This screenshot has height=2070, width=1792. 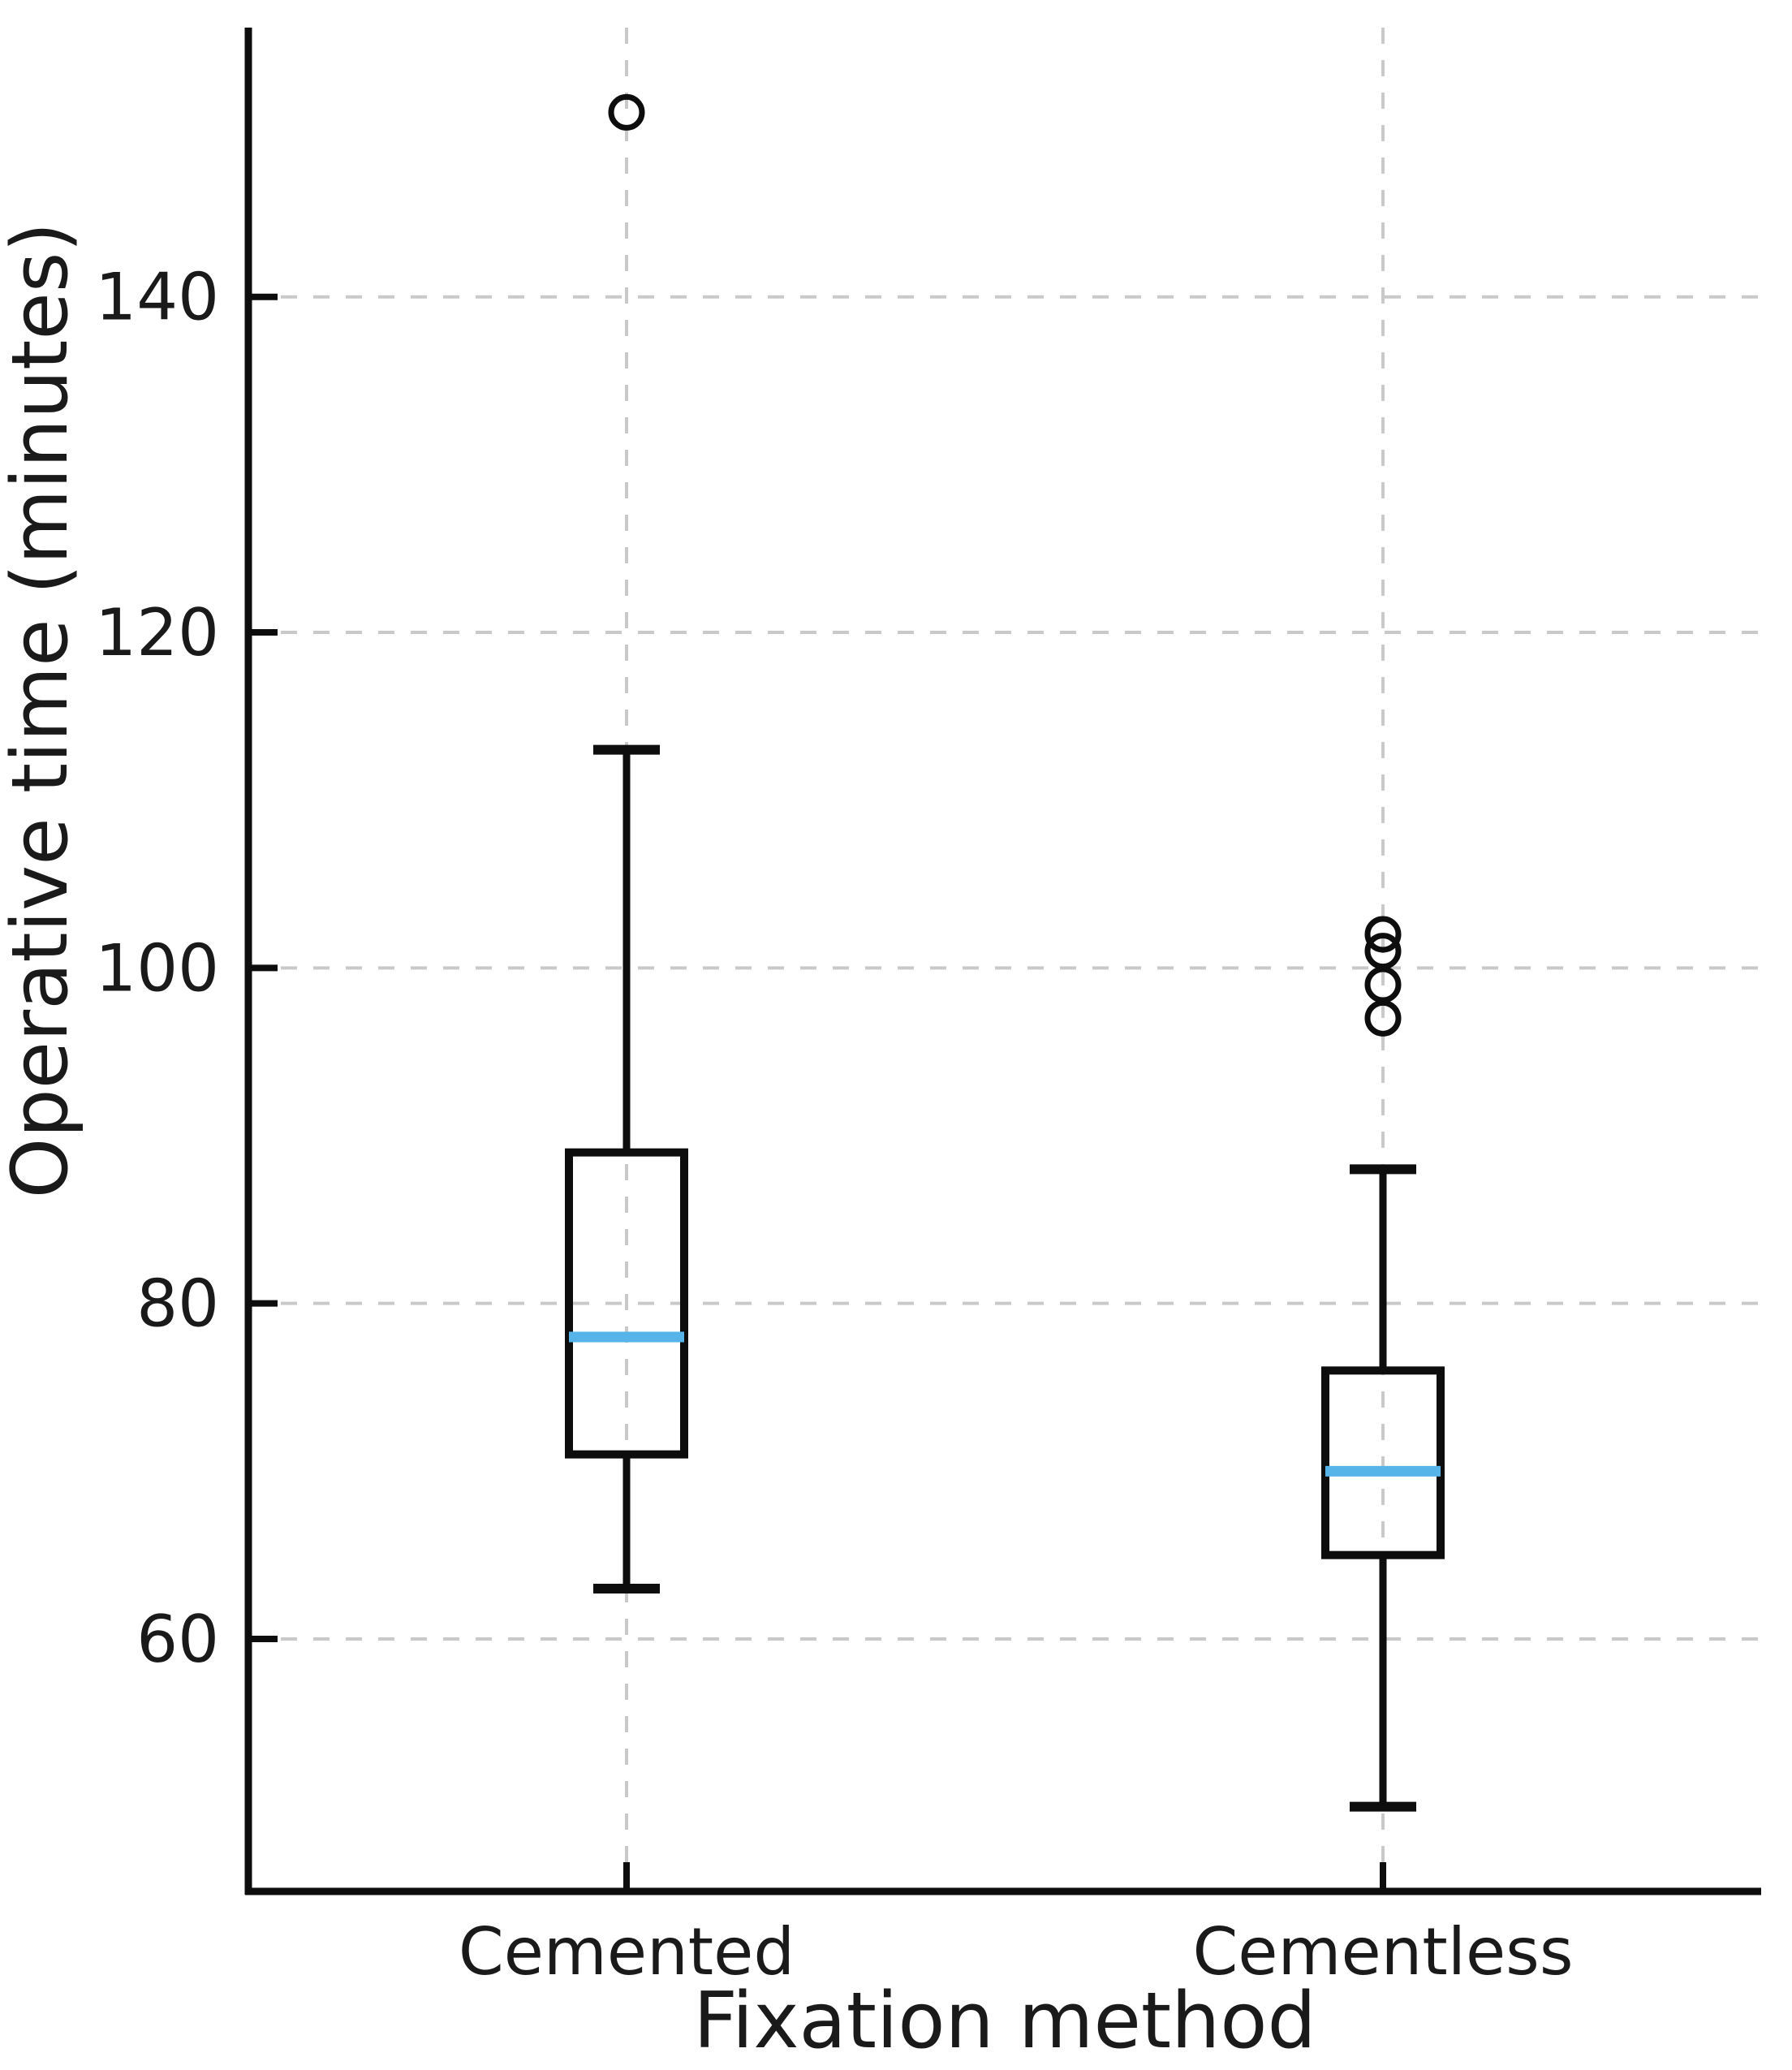 What do you see at coordinates (157, 968) in the screenshot?
I see `y-tick-label: 100` at bounding box center [157, 968].